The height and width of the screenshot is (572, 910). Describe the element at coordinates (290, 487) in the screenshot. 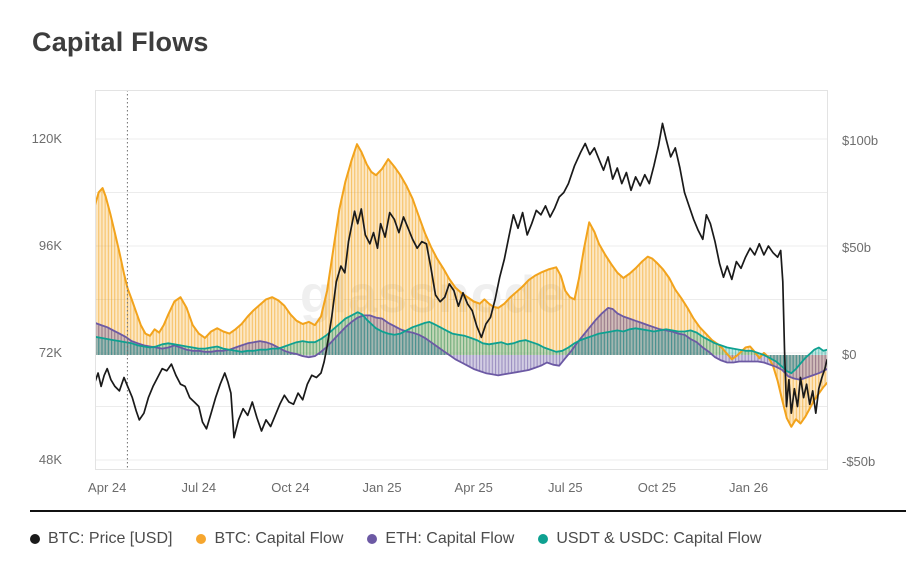

I see `x-tick-label: Oct 24` at that location.